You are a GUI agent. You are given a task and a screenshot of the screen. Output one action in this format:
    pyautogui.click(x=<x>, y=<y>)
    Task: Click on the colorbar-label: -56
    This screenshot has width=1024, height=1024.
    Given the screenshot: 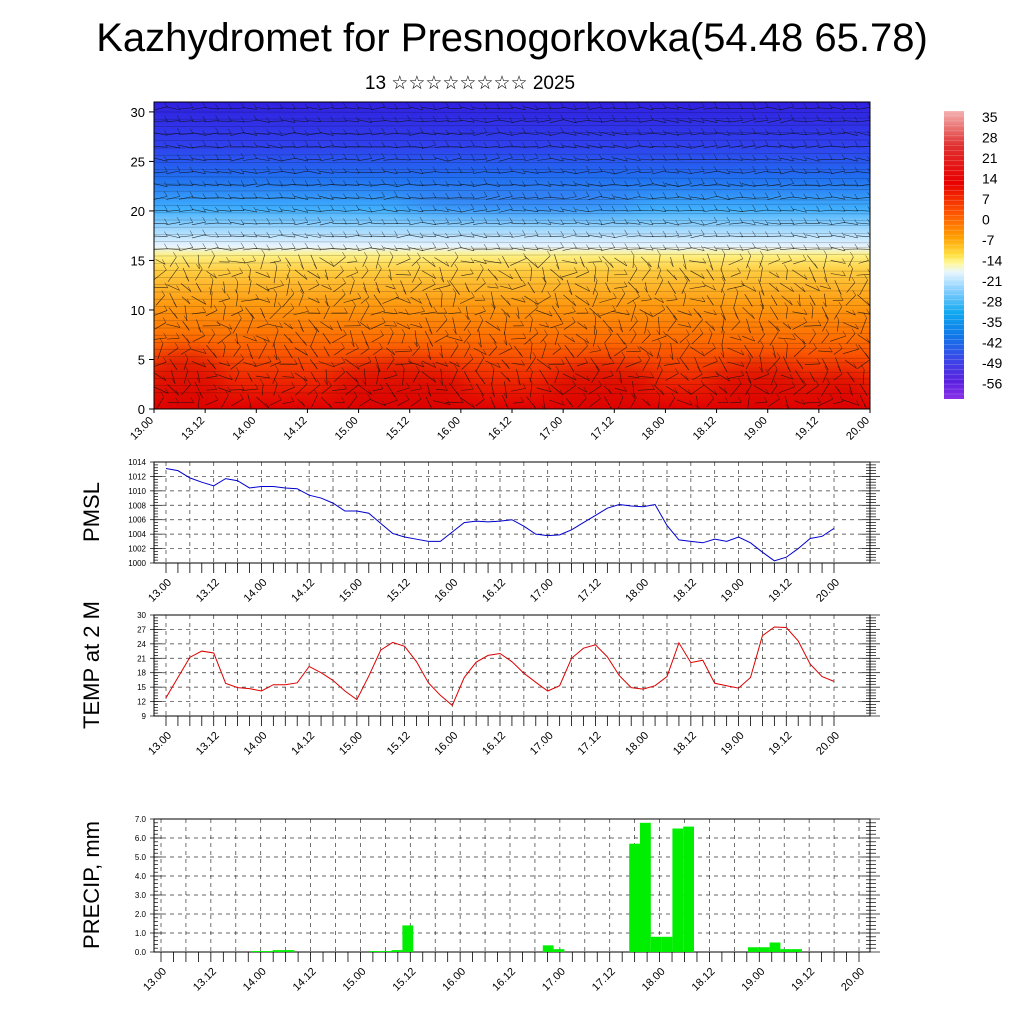 What is the action you would take?
    pyautogui.click(x=992, y=384)
    